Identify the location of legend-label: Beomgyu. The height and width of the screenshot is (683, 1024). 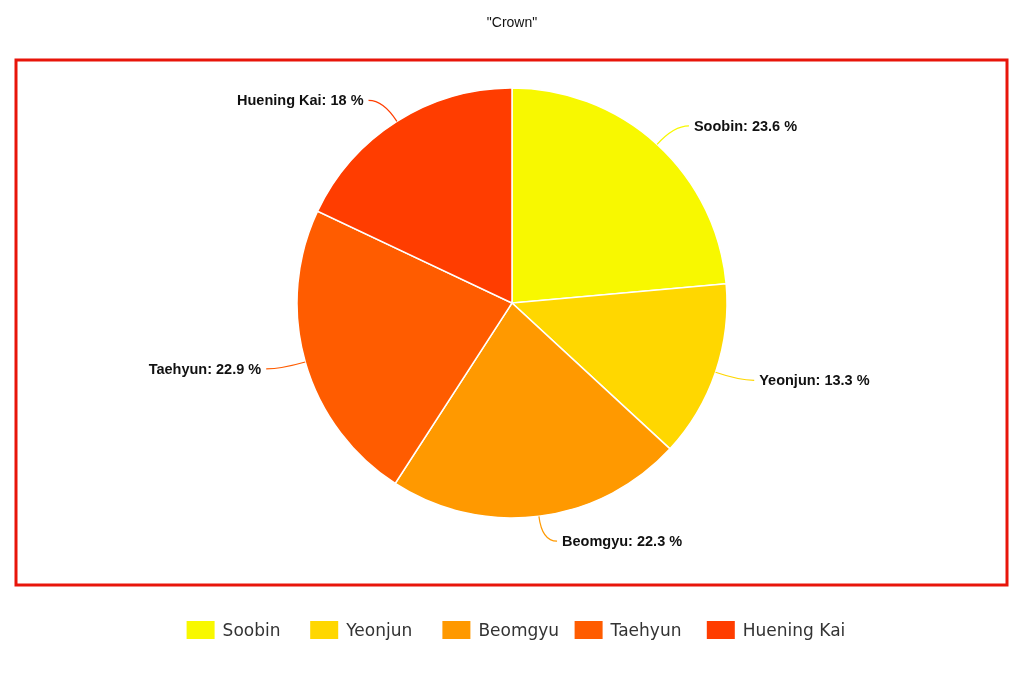
(519, 629).